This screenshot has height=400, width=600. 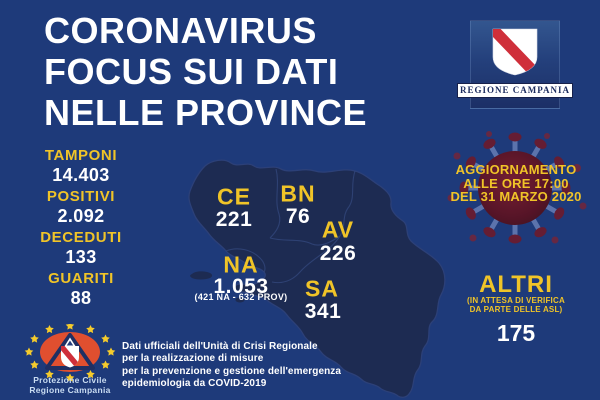 I want to click on province-code-sa: SA, so click(x=322, y=288).